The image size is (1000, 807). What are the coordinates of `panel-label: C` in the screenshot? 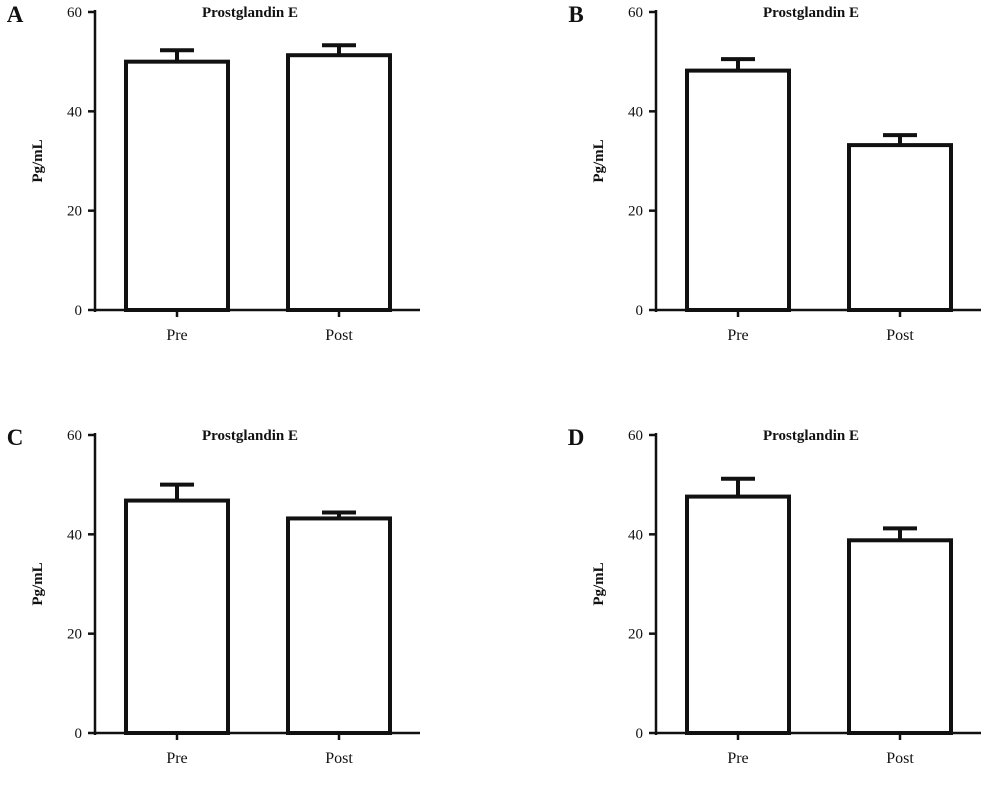 It's located at (15, 437).